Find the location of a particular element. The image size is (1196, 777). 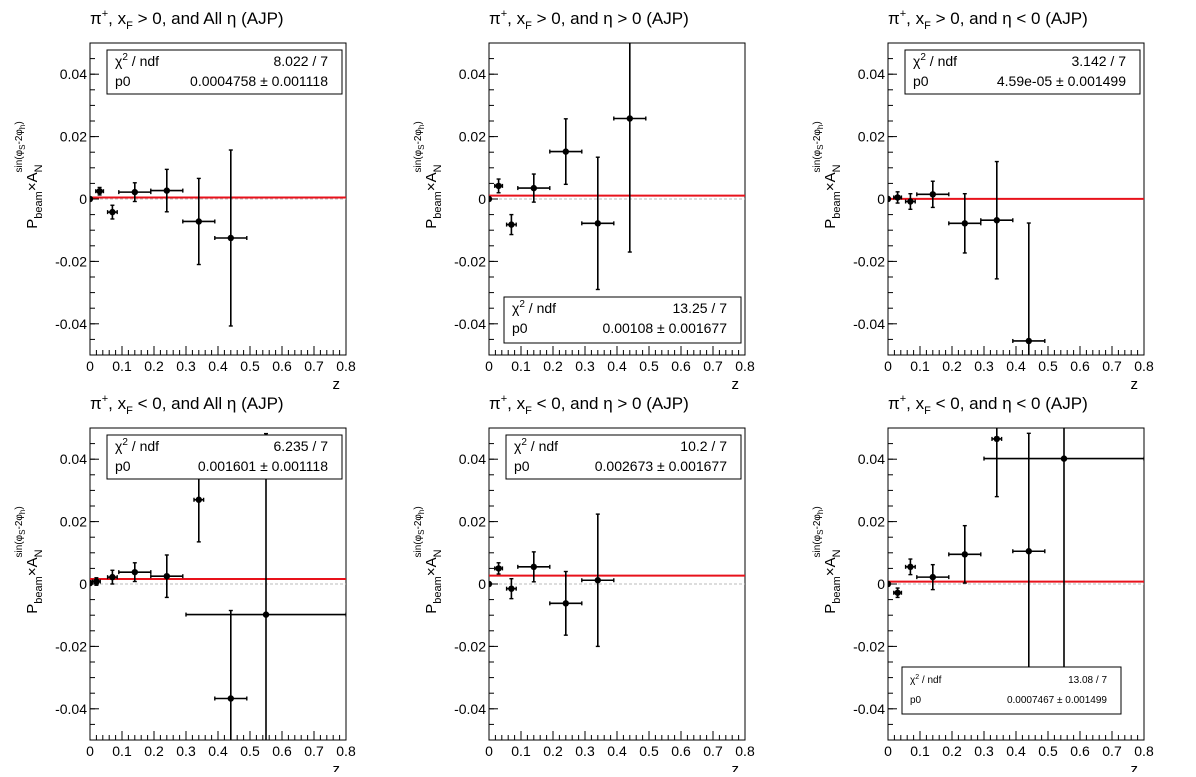

fit-stats-box: χ2 / ndf 13.25 / 7 p0 0.00108 ± 0.001677 is located at coordinates (622, 320).